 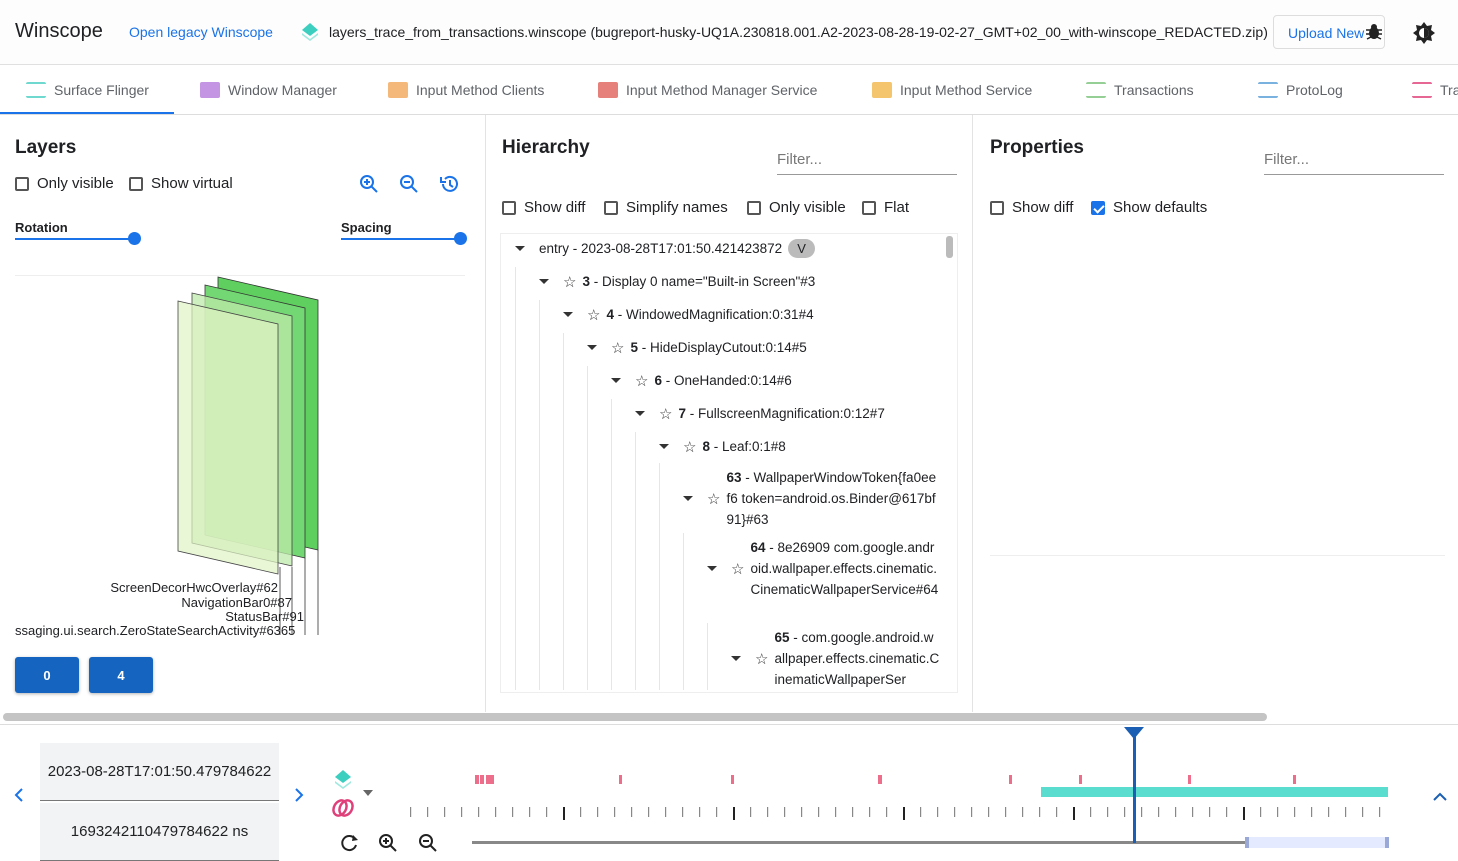 I want to click on transactions-trace-icon, so click(x=343, y=808).